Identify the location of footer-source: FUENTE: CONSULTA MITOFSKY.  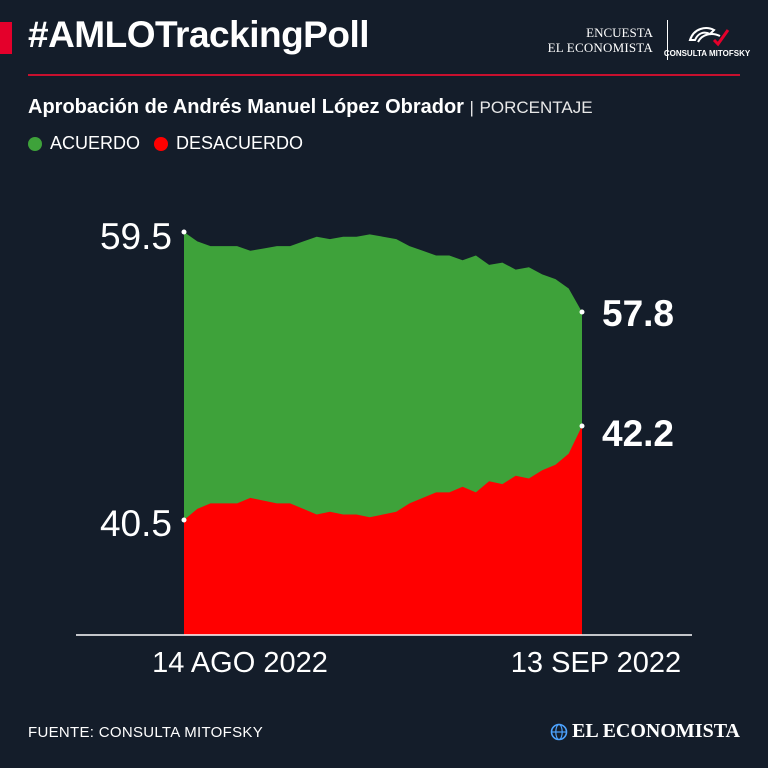
(146, 732).